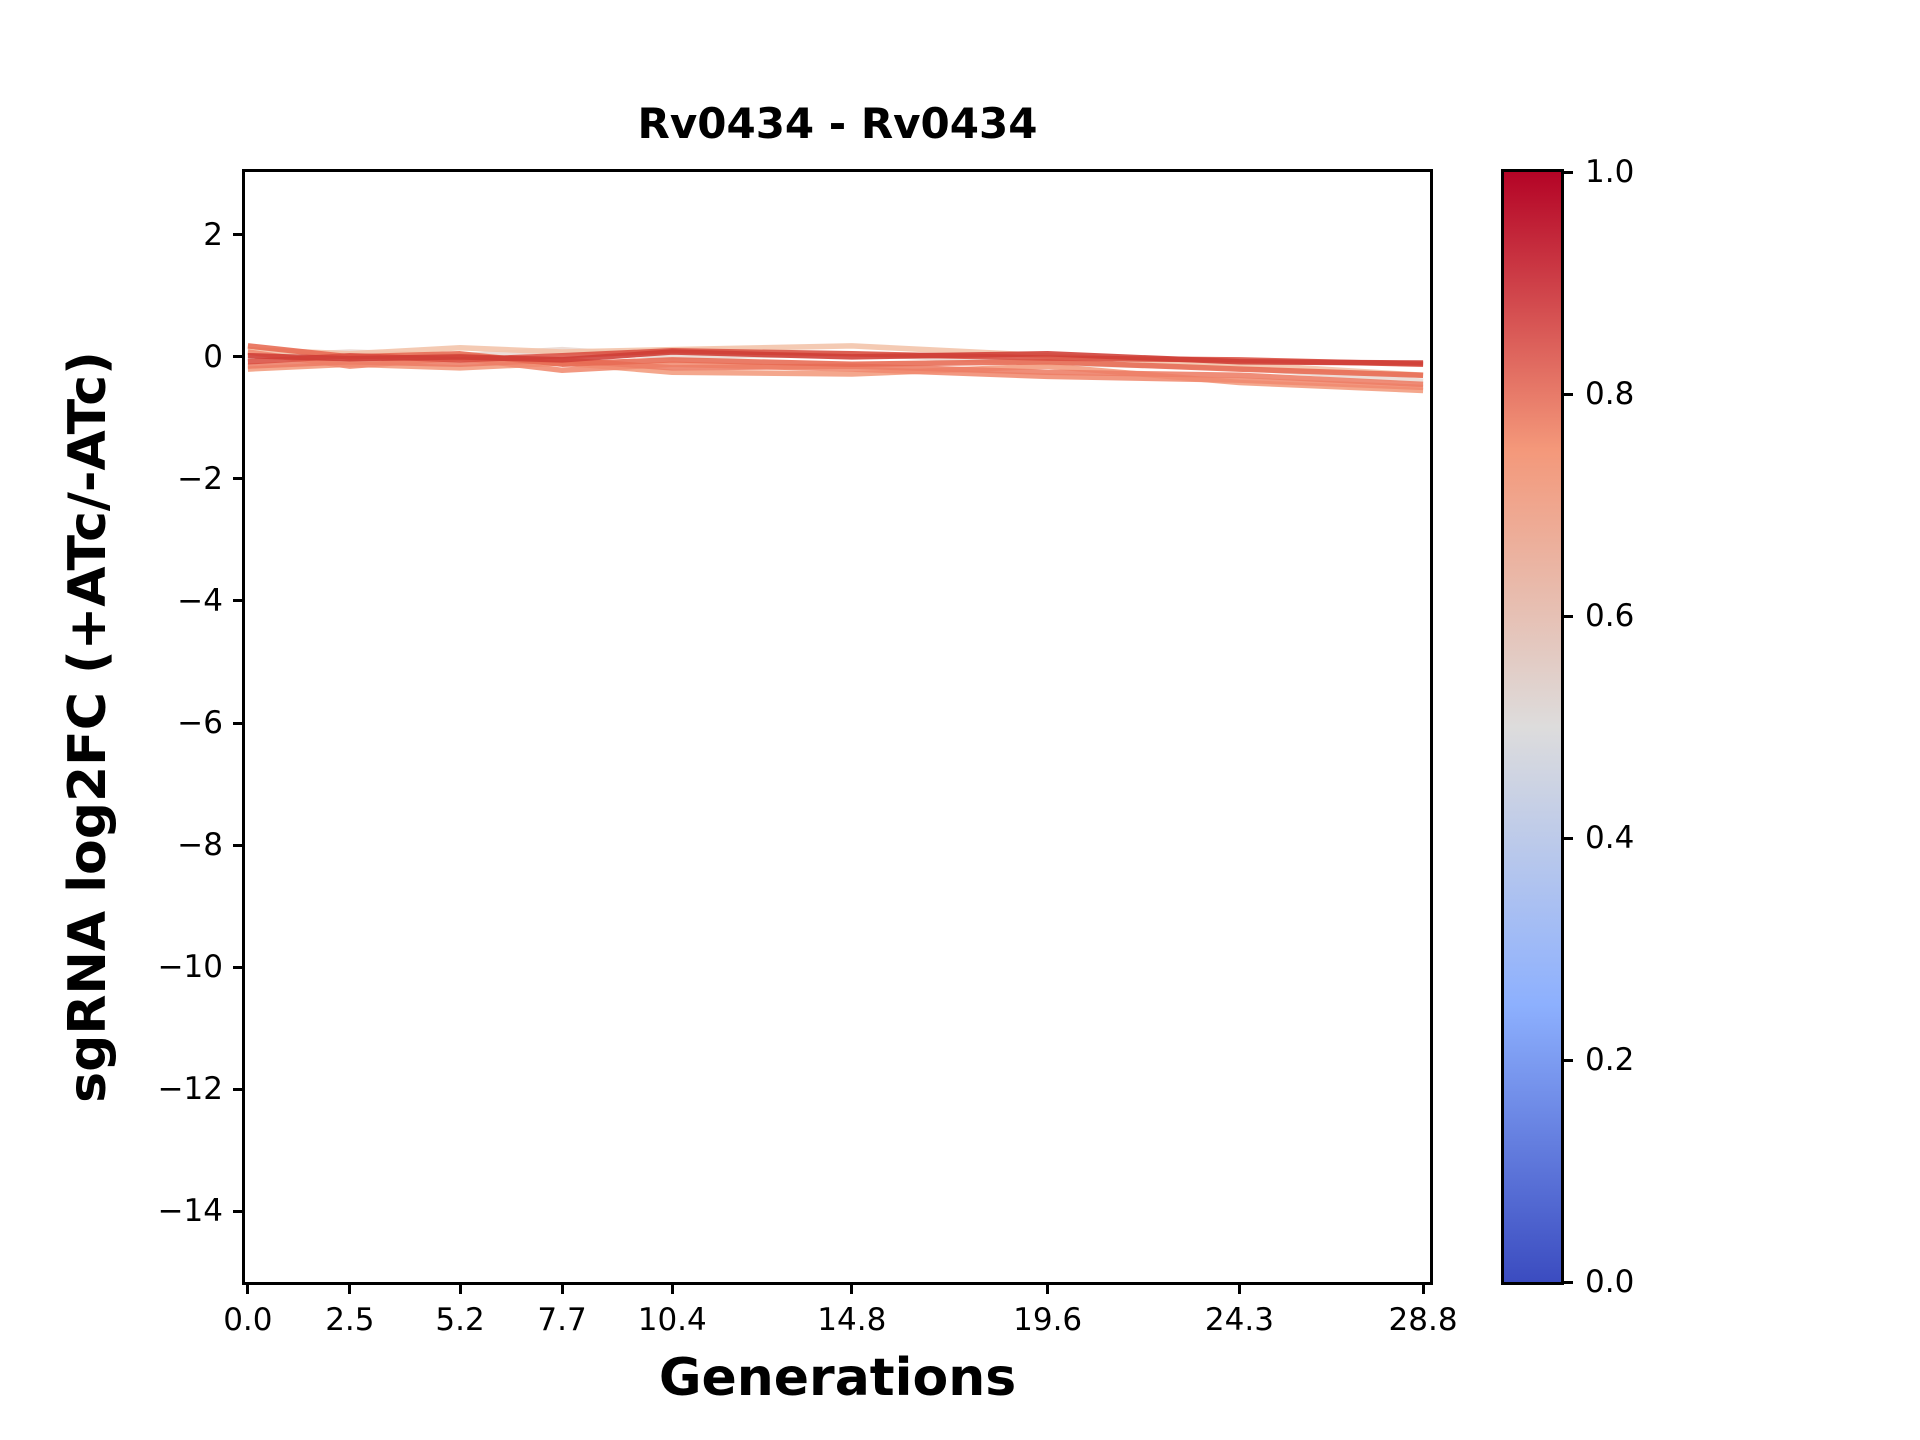 Image resolution: width=1920 pixels, height=1440 pixels. I want to click on y-tick-label: −6, so click(200, 723).